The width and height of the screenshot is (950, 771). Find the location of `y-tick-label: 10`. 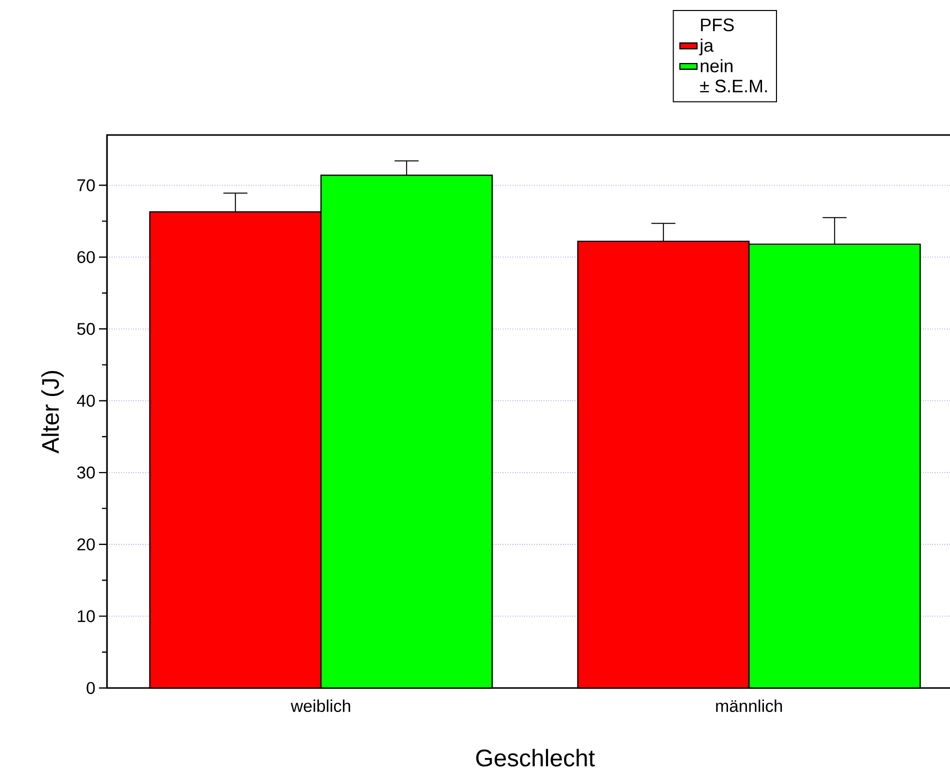

y-tick-label: 10 is located at coordinates (86, 616).